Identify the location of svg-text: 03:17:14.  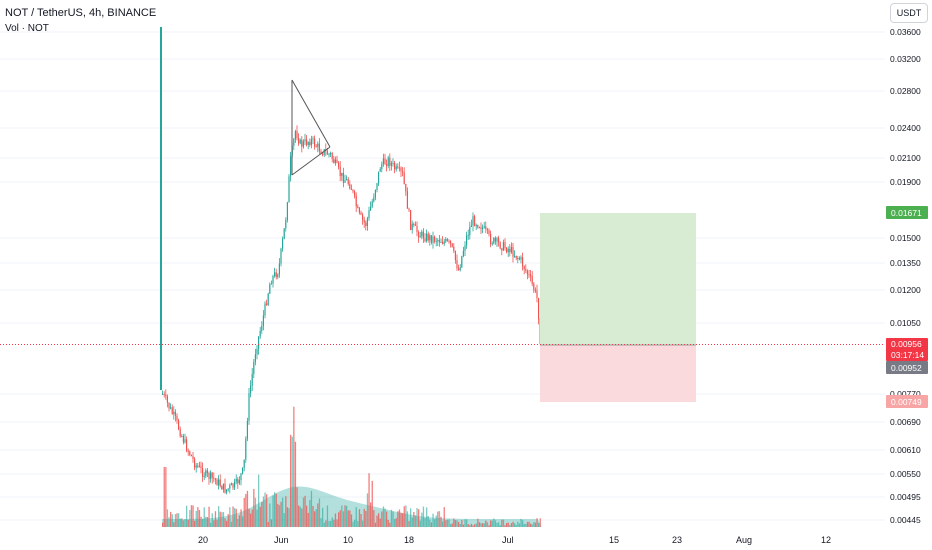
(907, 355).